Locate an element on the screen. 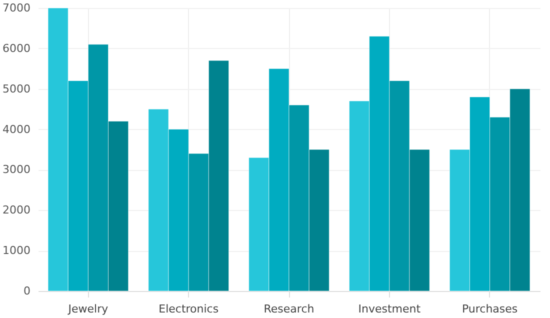 Image resolution: width=550 pixels, height=318 pixels. x-tick-label: Research is located at coordinates (289, 309).